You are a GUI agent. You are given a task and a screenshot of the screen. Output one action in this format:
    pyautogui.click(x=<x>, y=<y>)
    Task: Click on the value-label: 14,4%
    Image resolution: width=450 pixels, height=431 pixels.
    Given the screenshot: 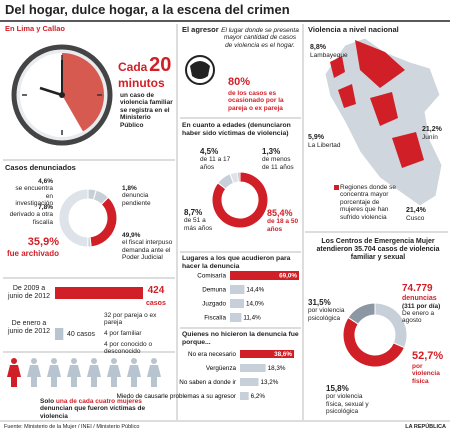 What is the action you would take?
    pyautogui.click(x=255, y=290)
    